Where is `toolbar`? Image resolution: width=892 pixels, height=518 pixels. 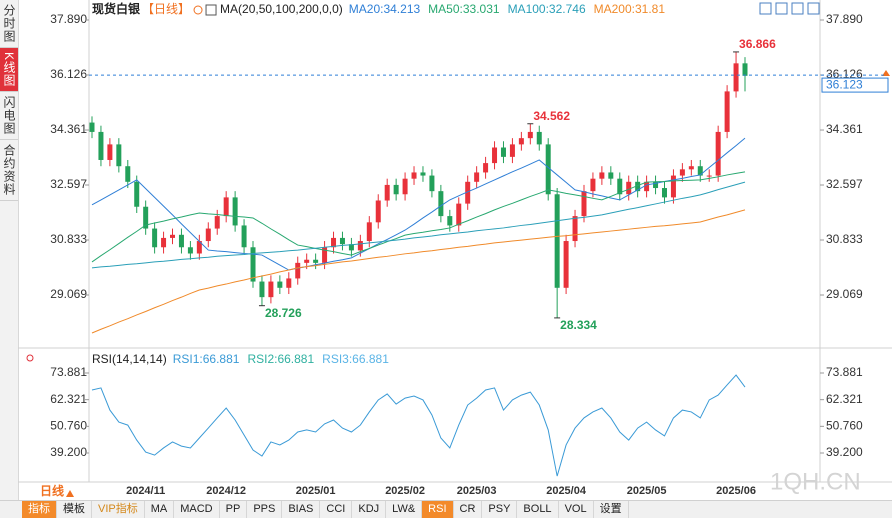 toolbar is located at coordinates (789, 8).